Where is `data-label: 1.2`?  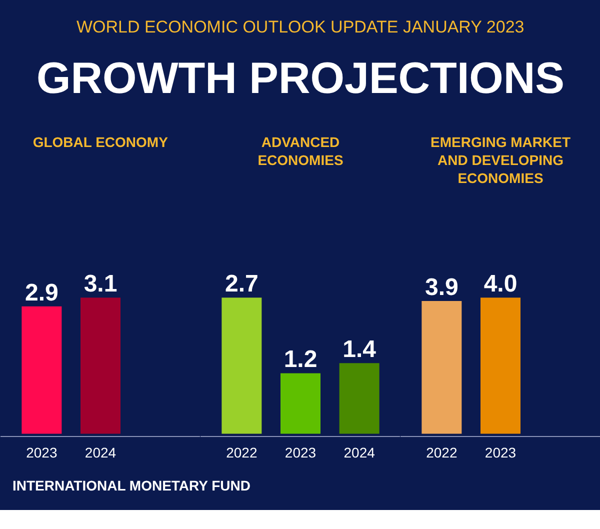
data-label: 1.2 is located at coordinates (301, 360).